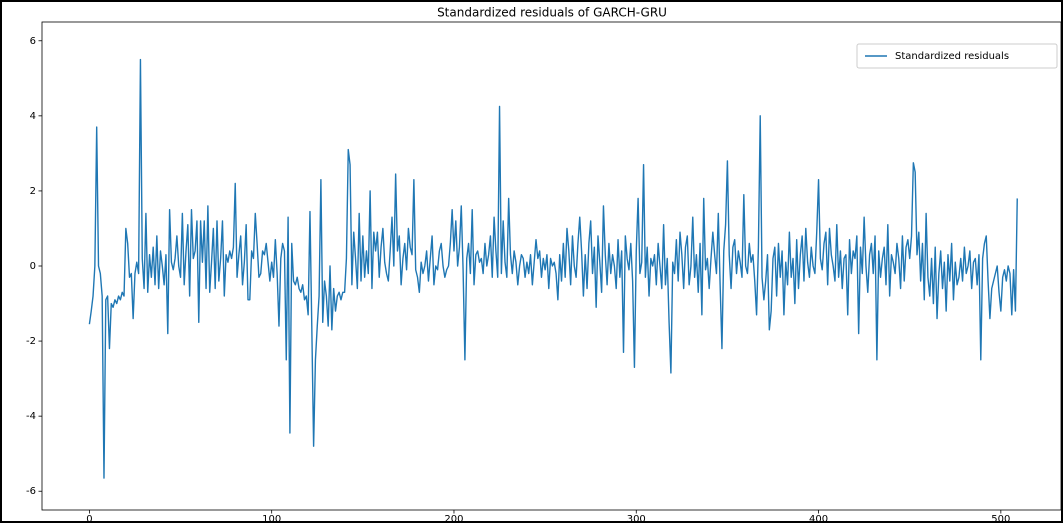 The width and height of the screenshot is (1064, 523). I want to click on x-tick-label: 300, so click(636, 518).